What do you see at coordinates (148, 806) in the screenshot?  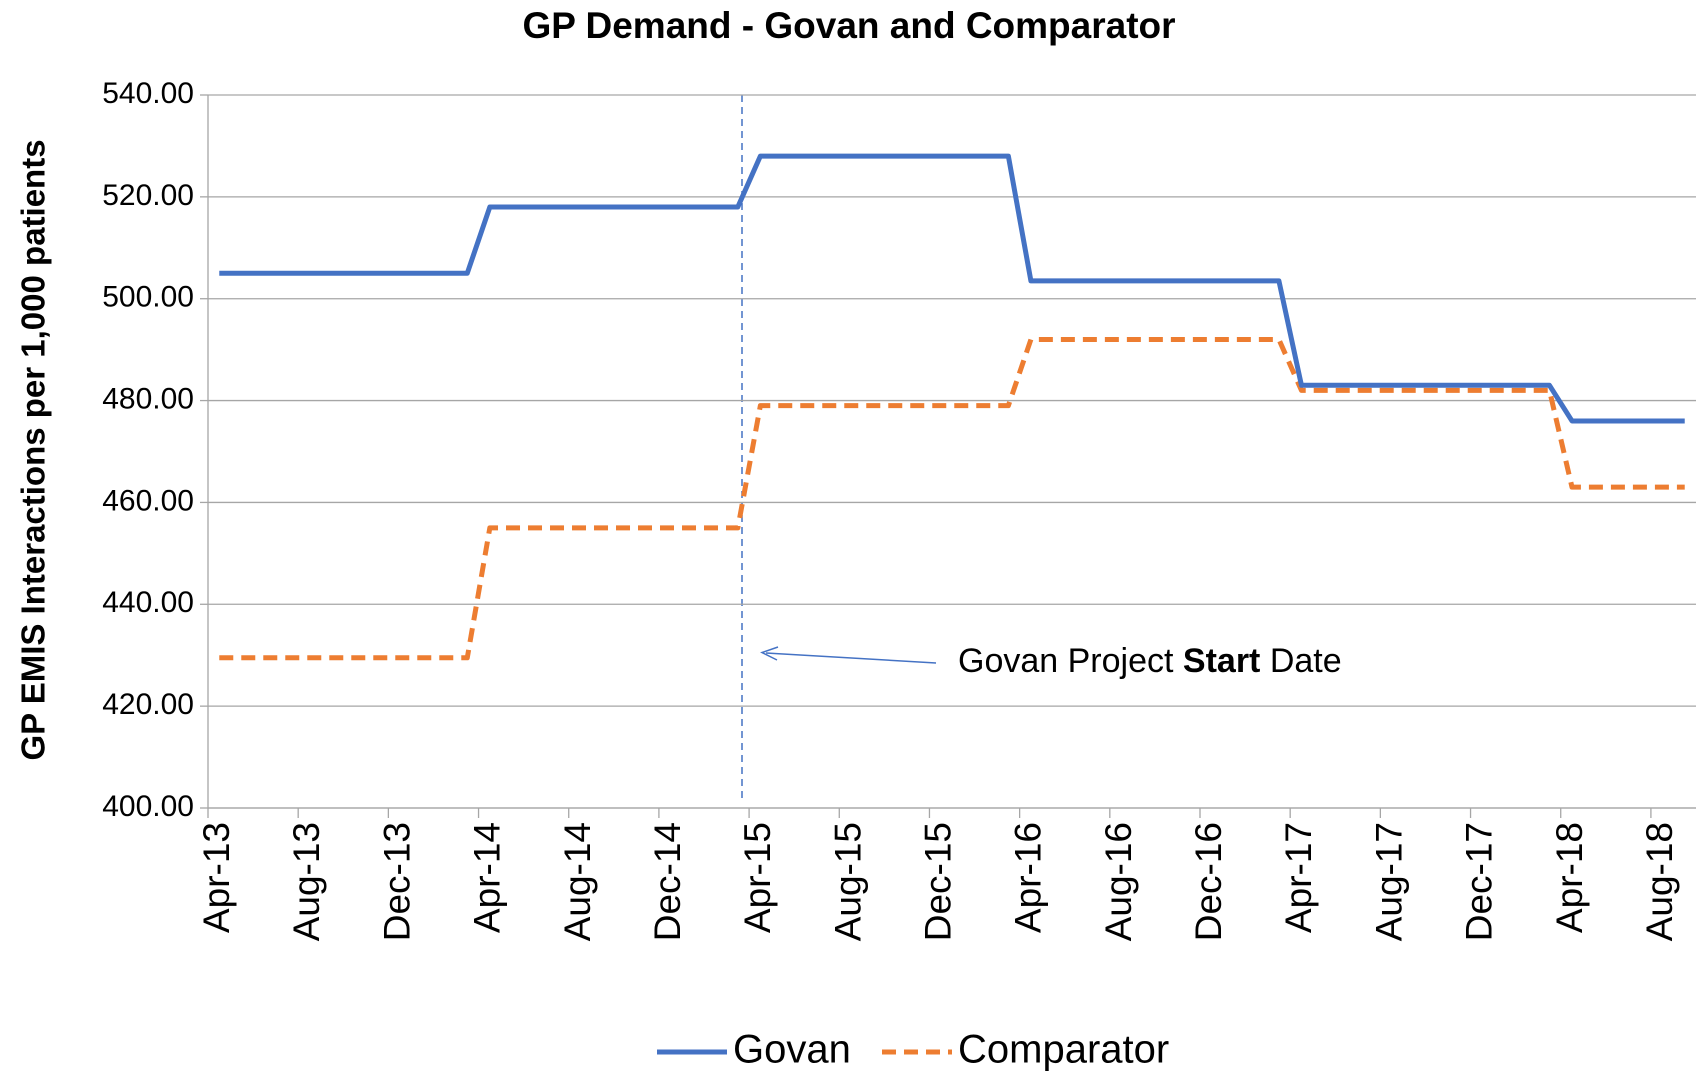 I see `y-tick-label: 400.00` at bounding box center [148, 806].